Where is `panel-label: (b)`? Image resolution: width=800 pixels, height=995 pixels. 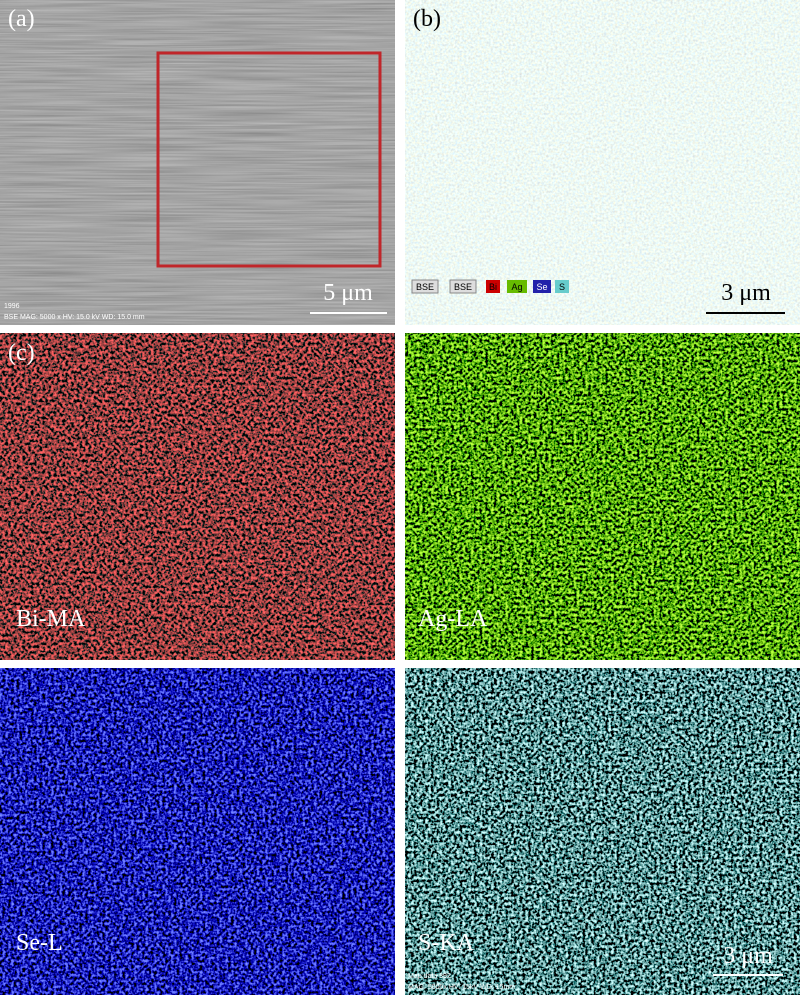
panel-label: (b) is located at coordinates (427, 19).